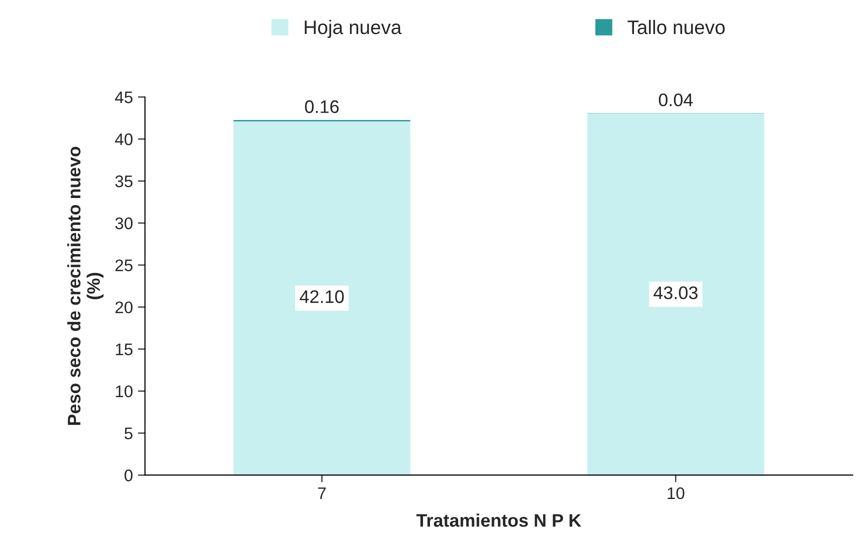  What do you see at coordinates (499, 520) in the screenshot?
I see `x-axis-title: Tratamientos N P K` at bounding box center [499, 520].